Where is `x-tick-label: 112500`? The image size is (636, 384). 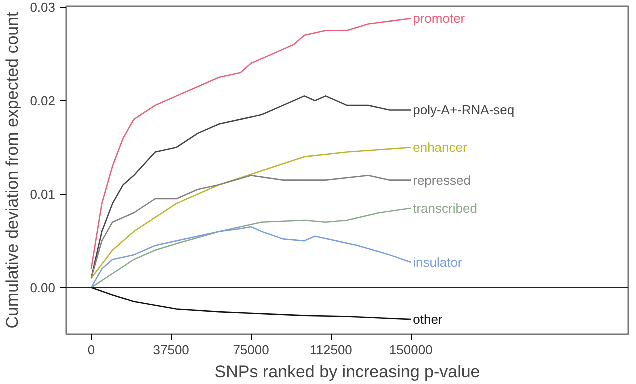 x-tick-label: 112500 is located at coordinates (331, 350).